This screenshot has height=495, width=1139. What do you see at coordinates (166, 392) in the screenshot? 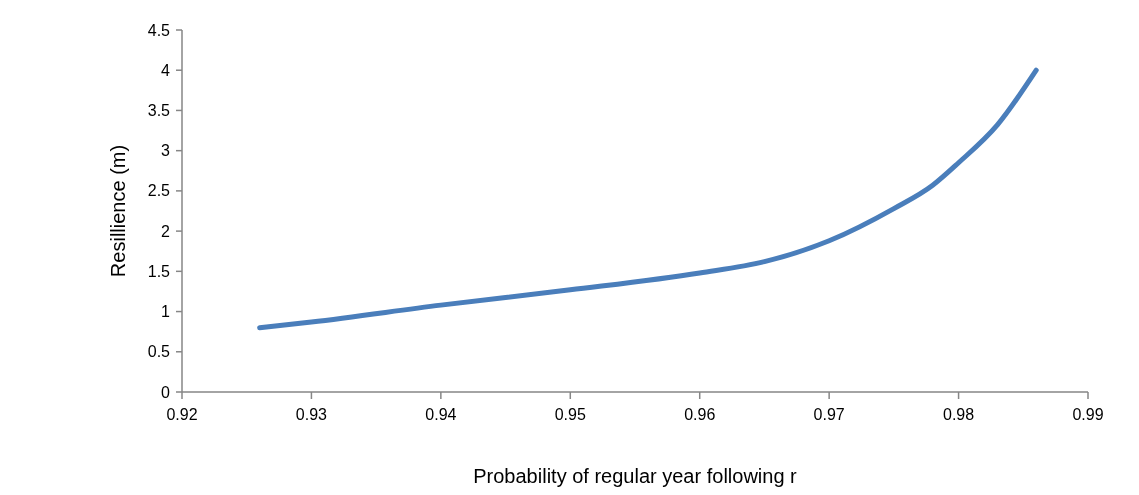
I see `y-tick-label: 0` at bounding box center [166, 392].